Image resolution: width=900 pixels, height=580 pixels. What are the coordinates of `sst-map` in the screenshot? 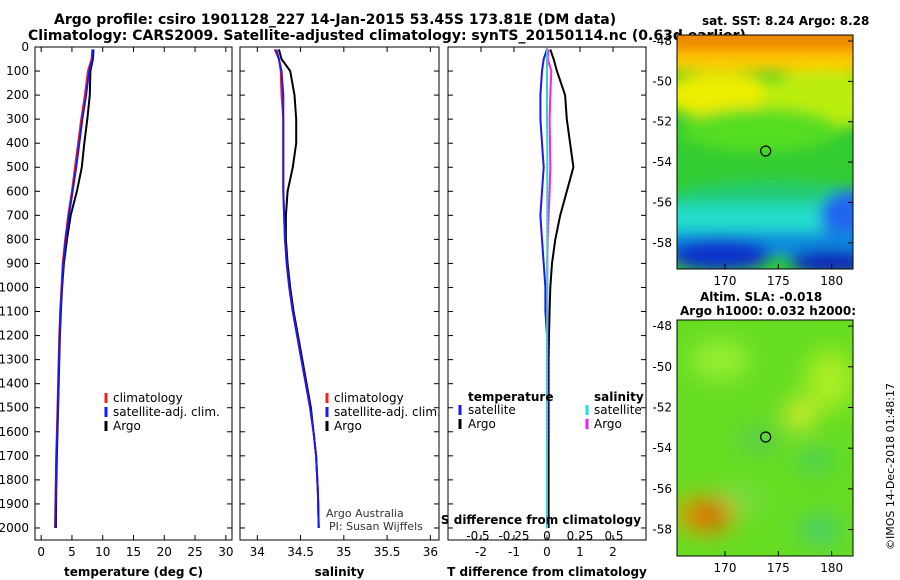 It's located at (765, 152).